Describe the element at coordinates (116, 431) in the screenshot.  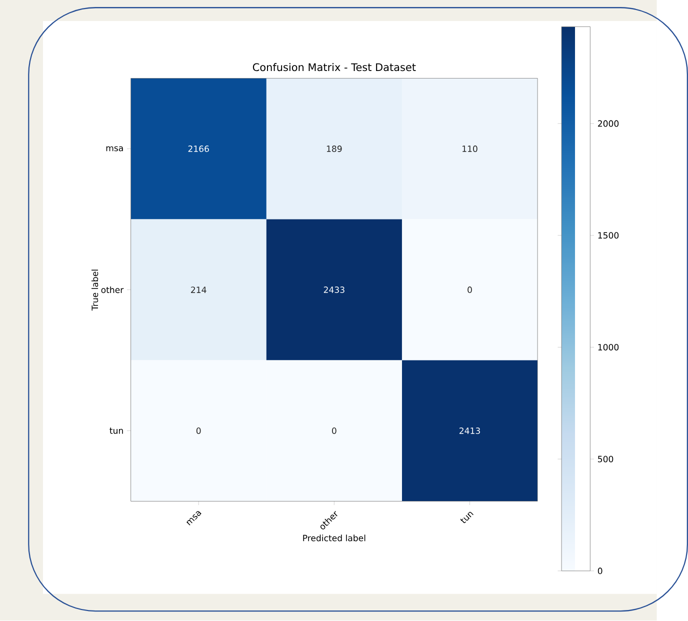
I see `y-tick-label: tun` at that location.